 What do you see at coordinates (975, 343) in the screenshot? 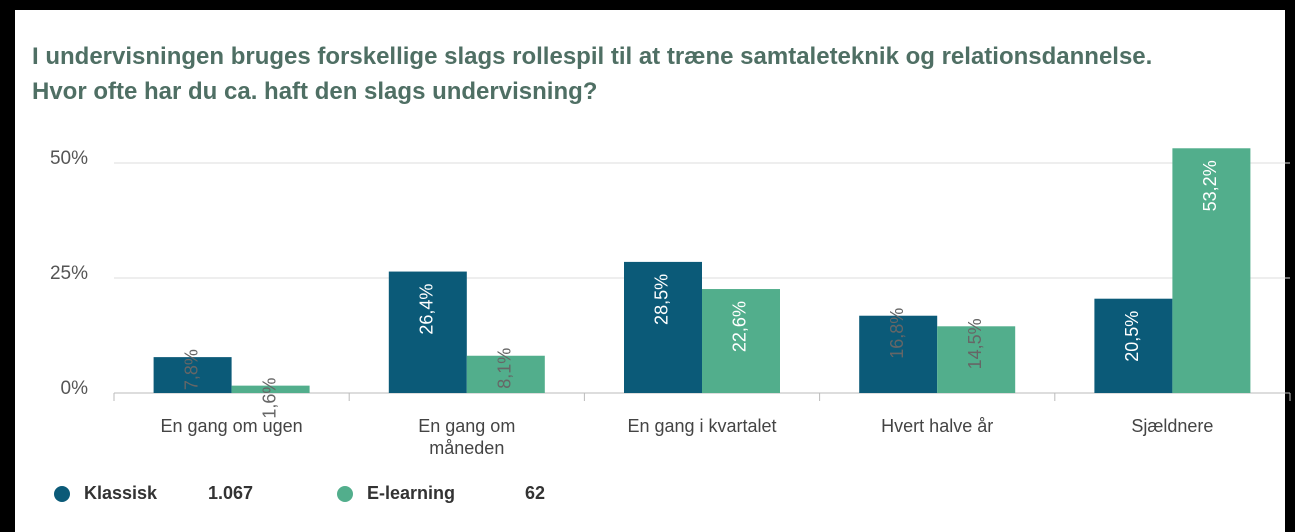
I see `data-label: 14,5%` at bounding box center [975, 343].